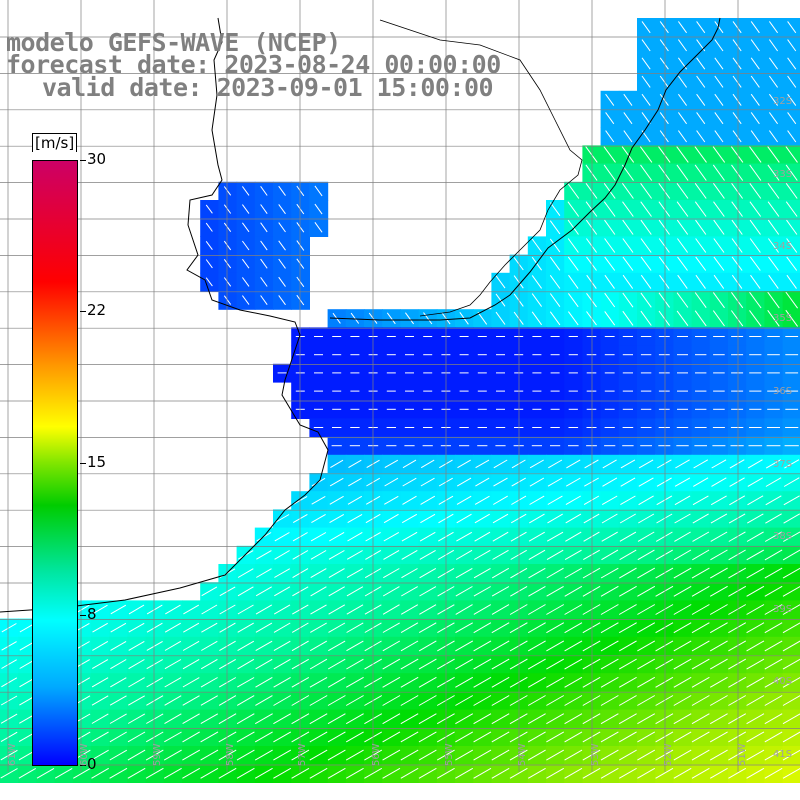 Image resolution: width=800 pixels, height=800 pixels. I want to click on lon-label: 55W, so click(449, 754).